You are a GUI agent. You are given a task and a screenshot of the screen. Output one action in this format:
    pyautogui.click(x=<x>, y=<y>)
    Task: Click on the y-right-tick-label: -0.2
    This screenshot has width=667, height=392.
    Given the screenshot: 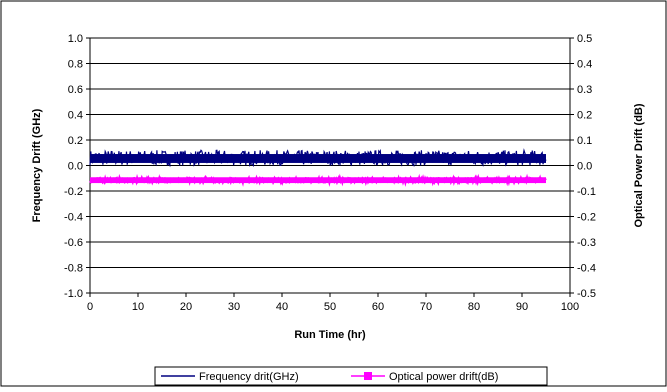 What is the action you would take?
    pyautogui.click(x=586, y=218)
    